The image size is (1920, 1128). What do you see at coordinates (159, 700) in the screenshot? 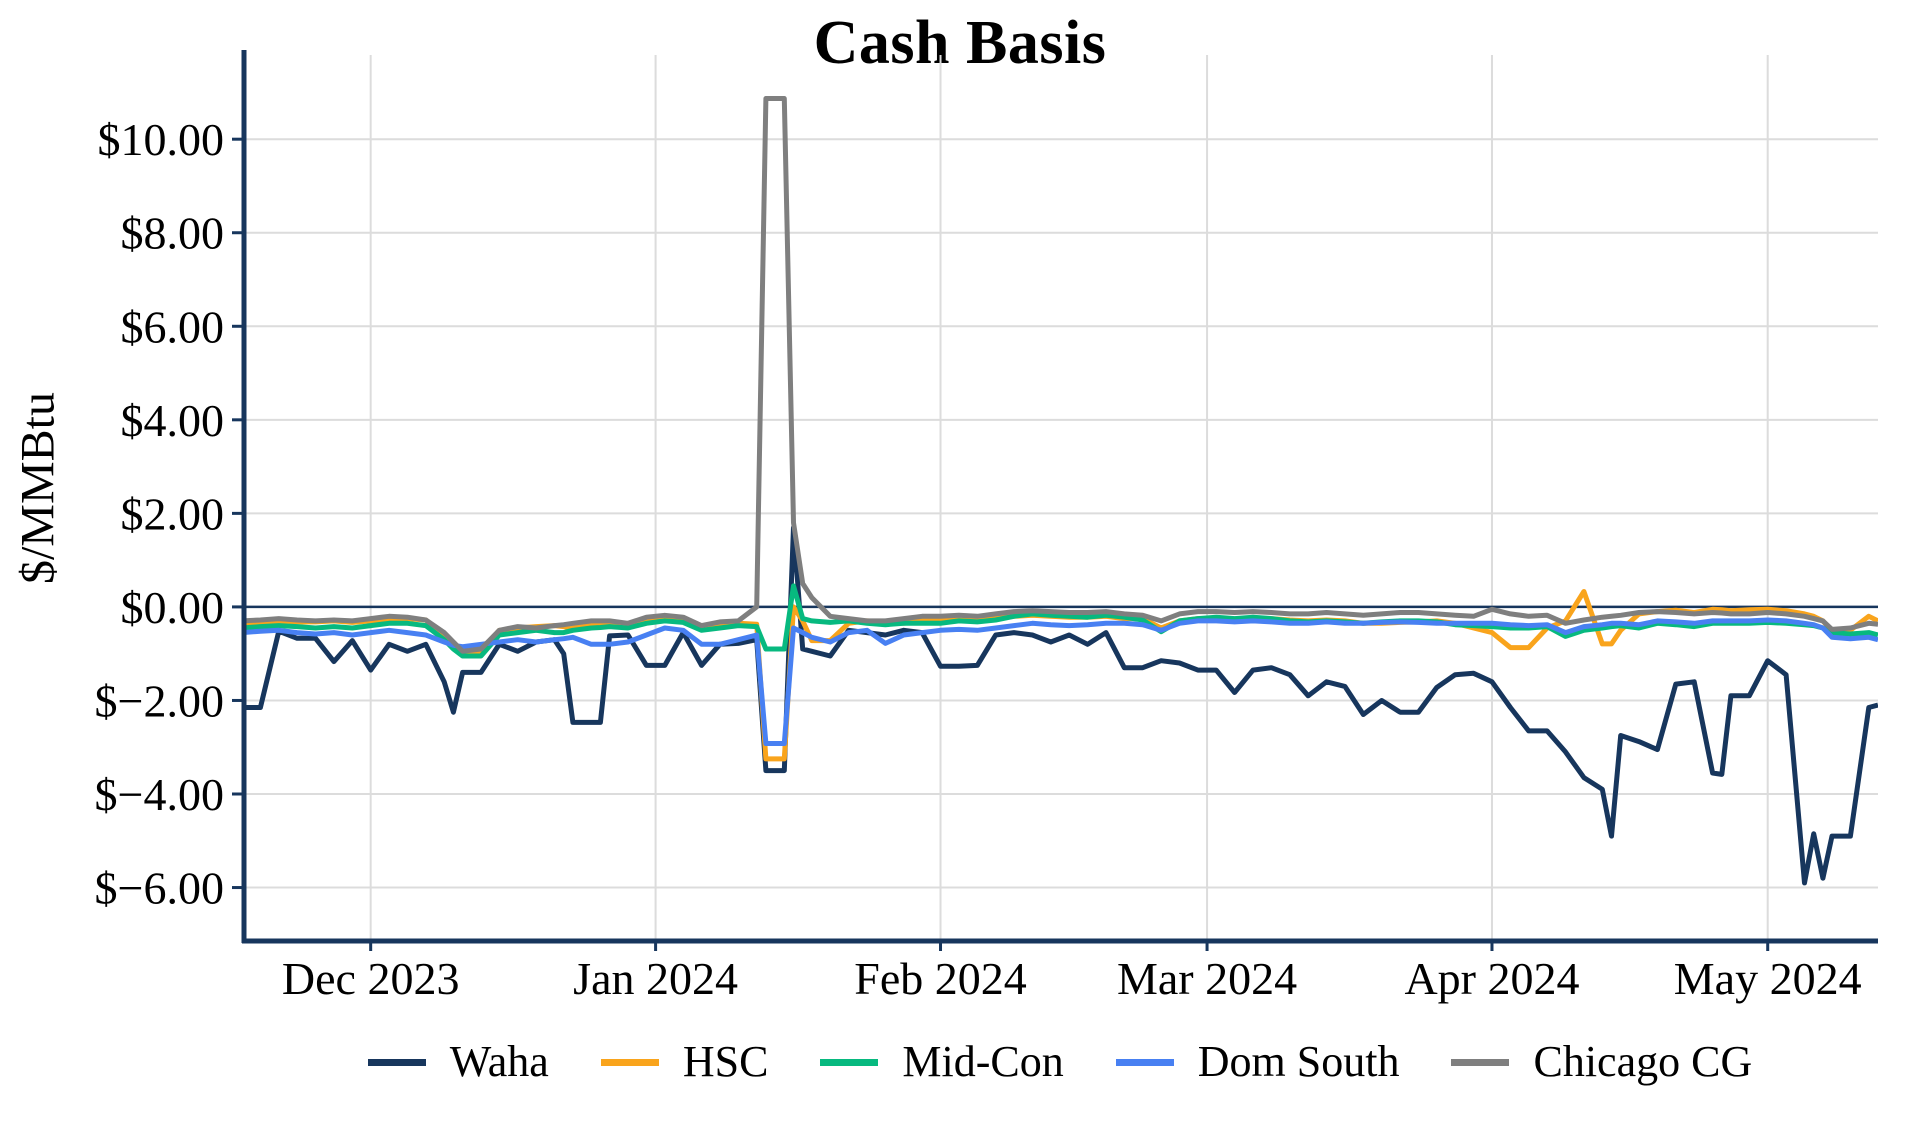
I see `y-tick-label: $−2.00` at bounding box center [159, 700].